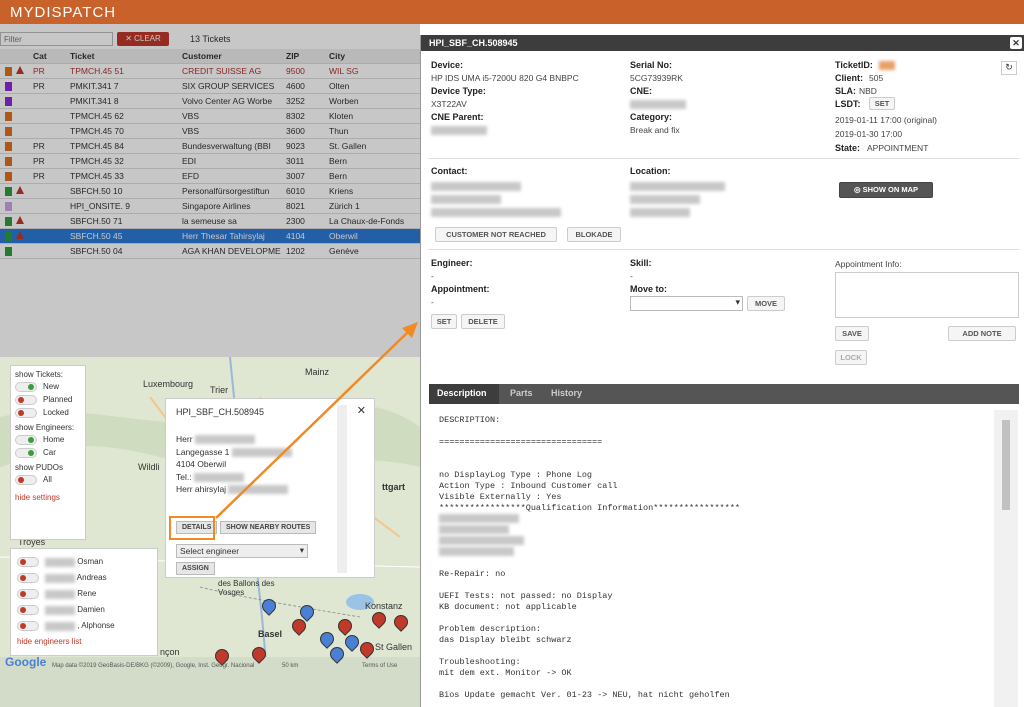 Image resolution: width=1024 pixels, height=707 pixels. Describe the element at coordinates (686, 303) in the screenshot. I see `move-to-select: ▾` at that location.